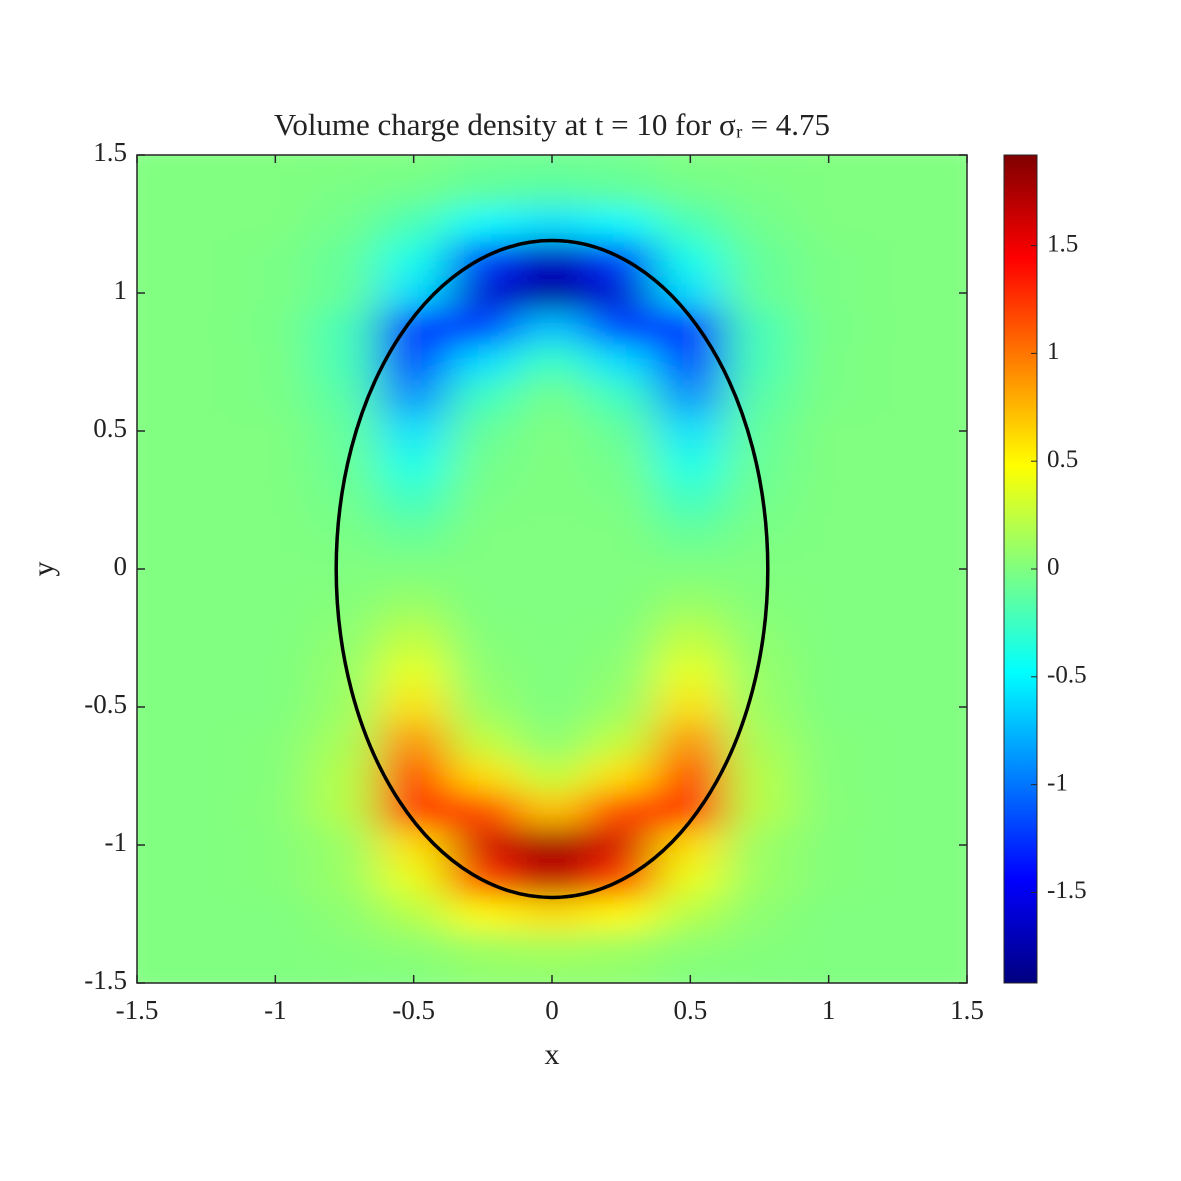  What do you see at coordinates (1067, 675) in the screenshot?
I see `colorbar-tick-label: -0.5` at bounding box center [1067, 675].